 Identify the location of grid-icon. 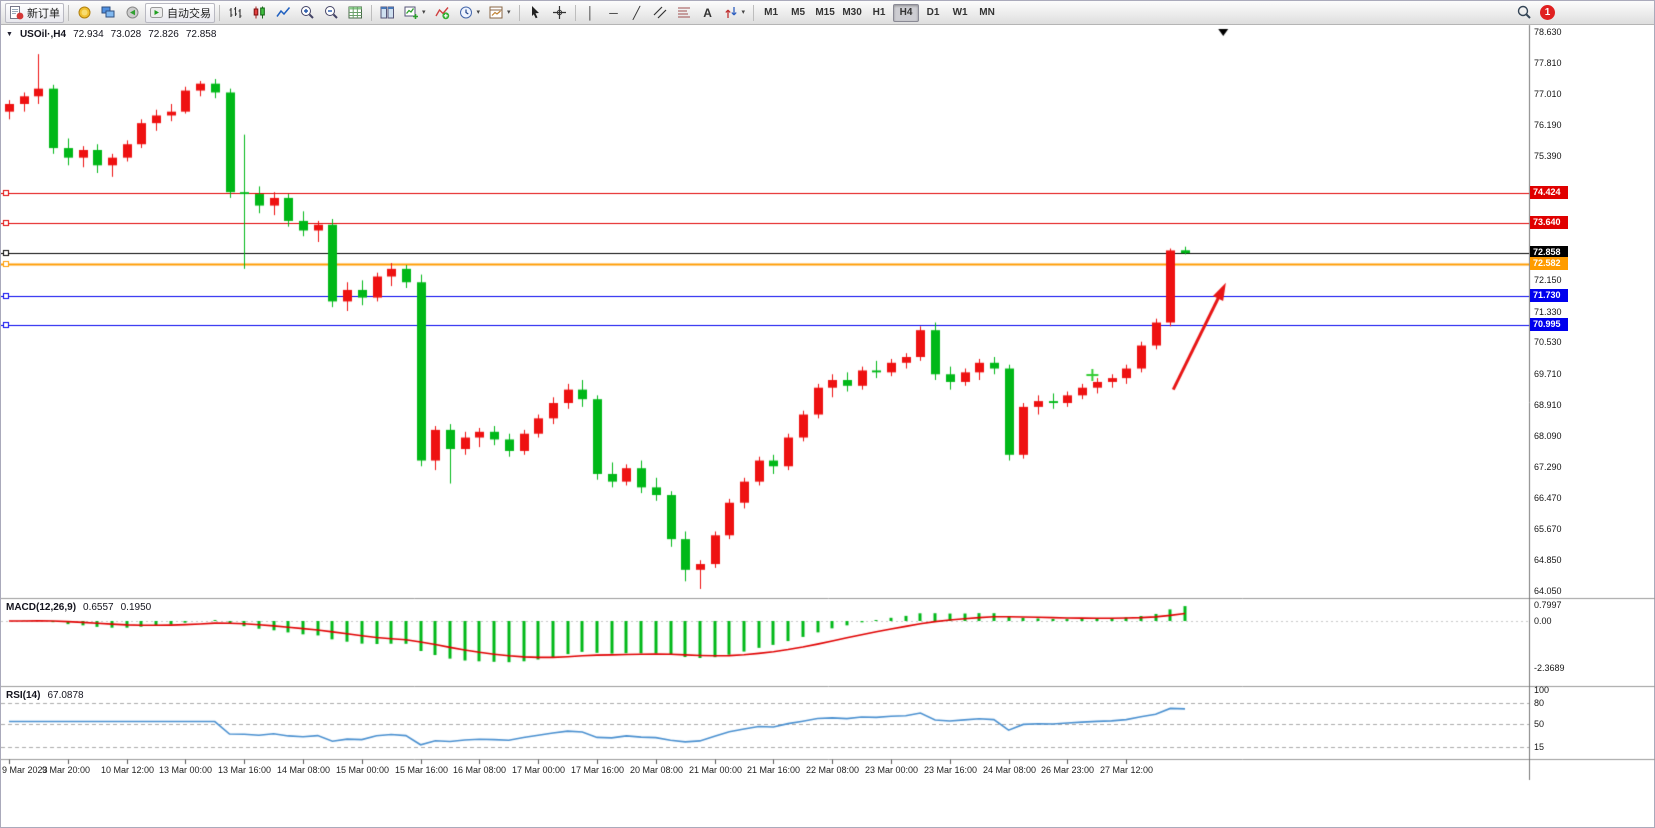
(355, 12).